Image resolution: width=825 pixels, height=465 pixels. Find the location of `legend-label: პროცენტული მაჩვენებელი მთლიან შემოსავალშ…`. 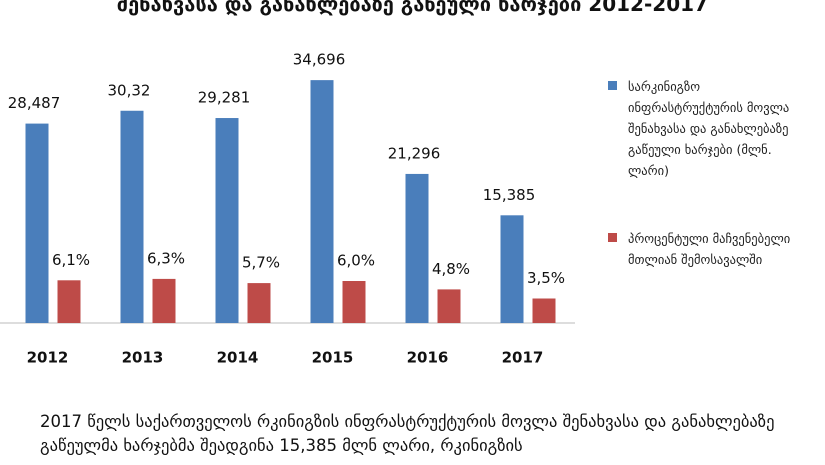

legend-label: პროცენტული მაჩვენებელი მთლიან შემოსავალშ… is located at coordinates (709, 249).